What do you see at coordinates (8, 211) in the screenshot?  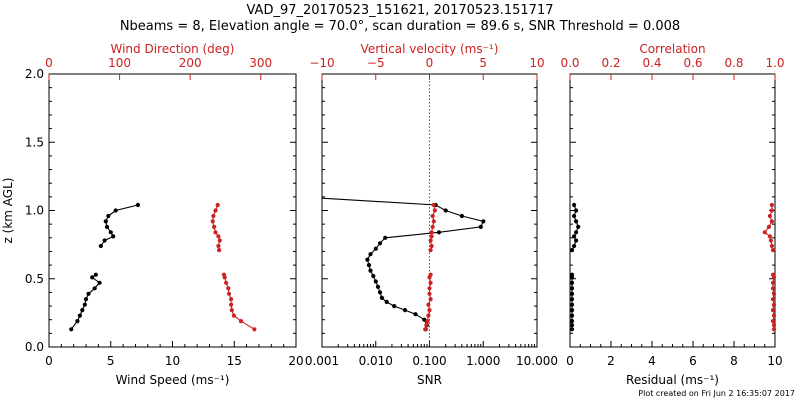 I see `y-axis-label: z (km AGL)` at bounding box center [8, 211].